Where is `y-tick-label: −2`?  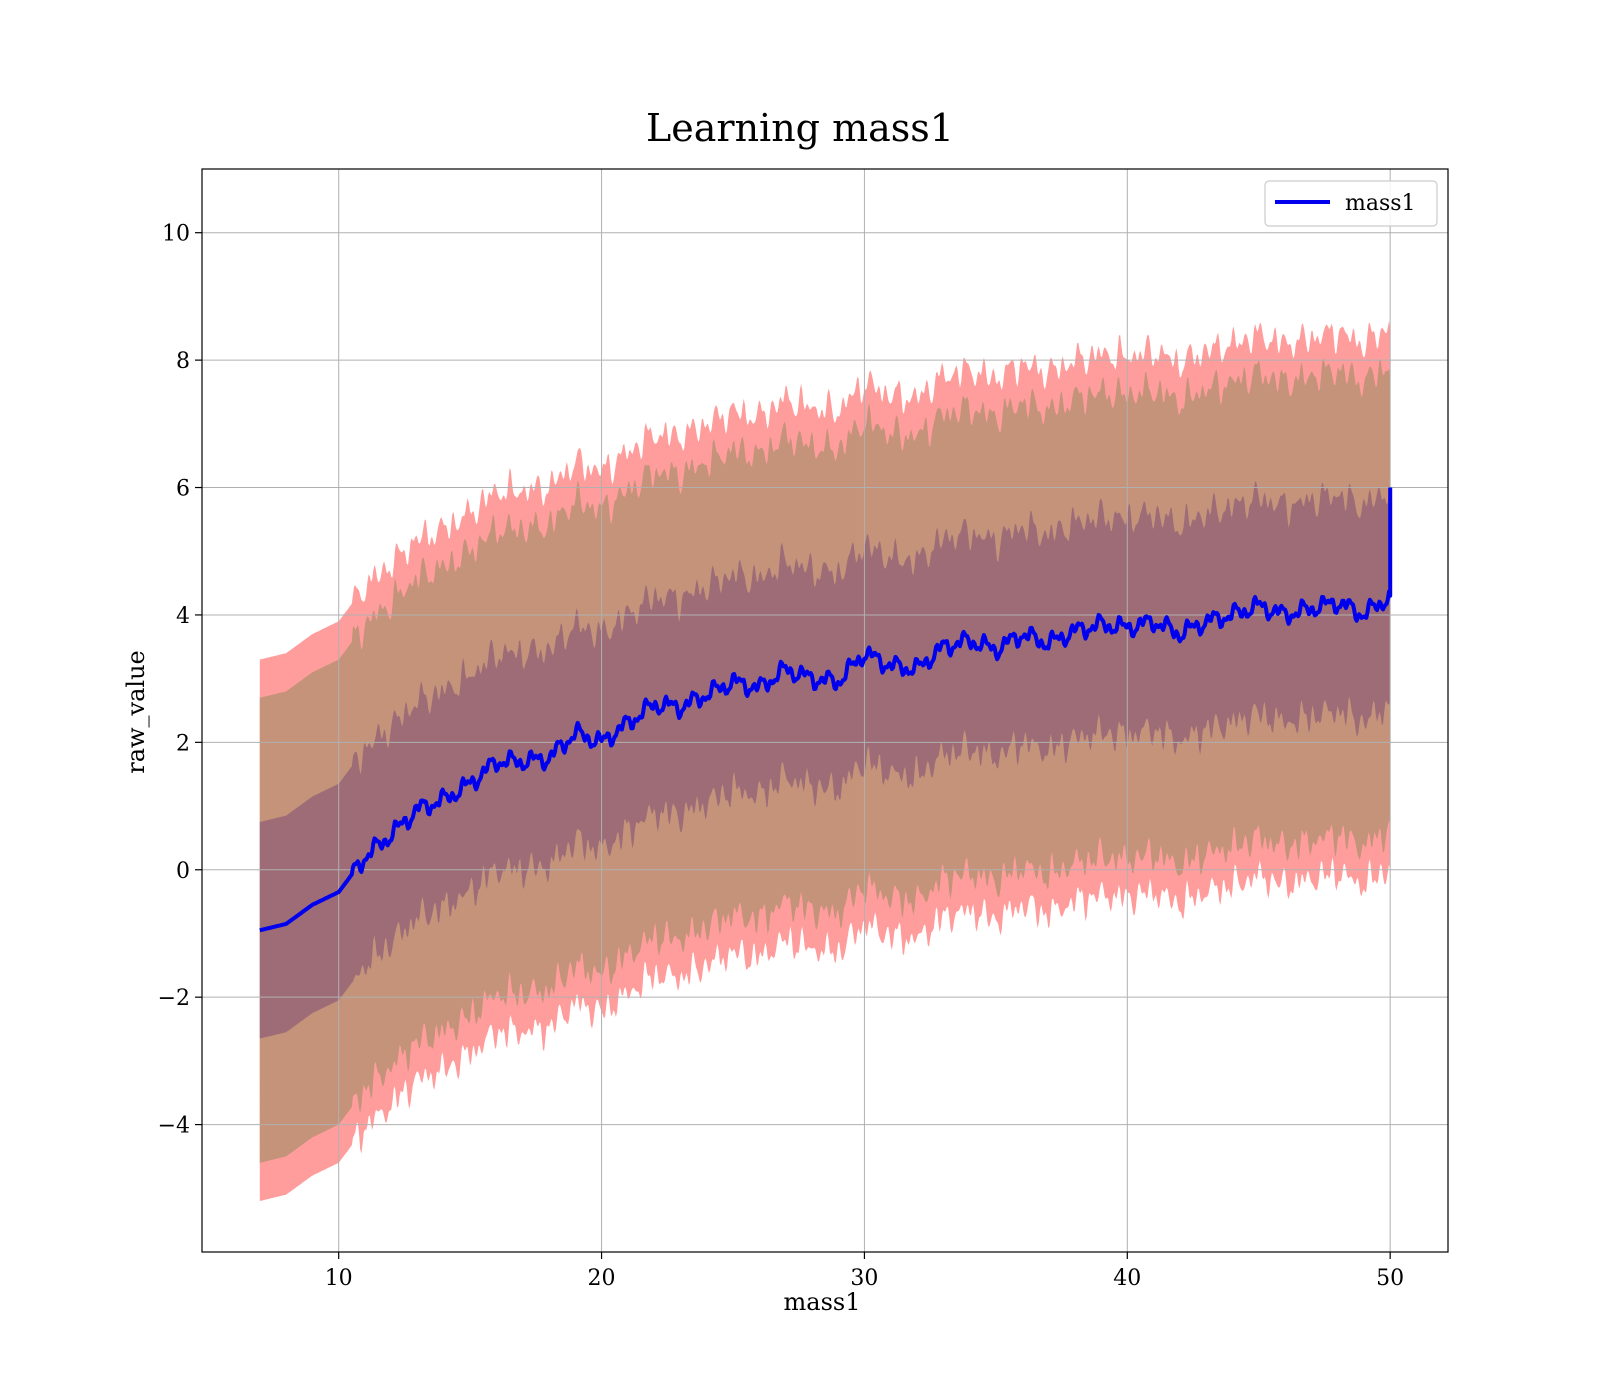
y-tick-label: −2 is located at coordinates (174, 998).